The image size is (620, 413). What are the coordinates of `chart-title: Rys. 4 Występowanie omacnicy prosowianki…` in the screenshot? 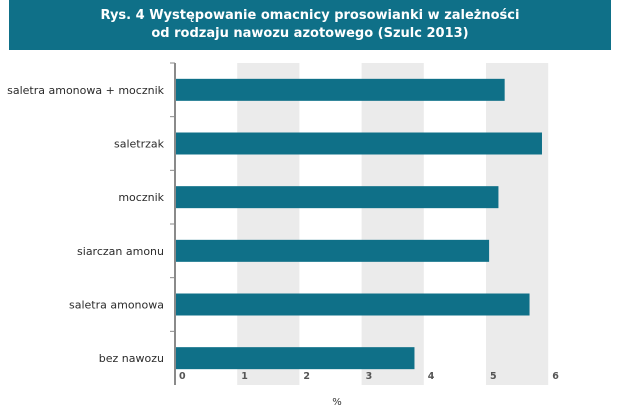 It's located at (310, 25).